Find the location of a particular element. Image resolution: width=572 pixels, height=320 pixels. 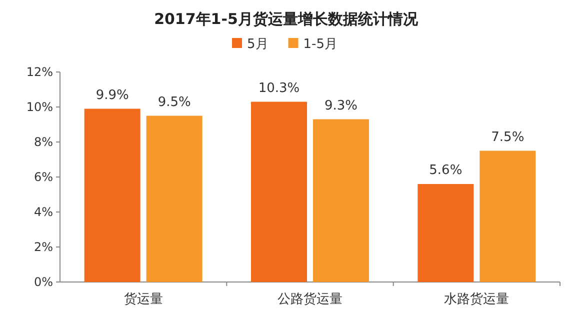

data-label: 9.9% is located at coordinates (112, 95).